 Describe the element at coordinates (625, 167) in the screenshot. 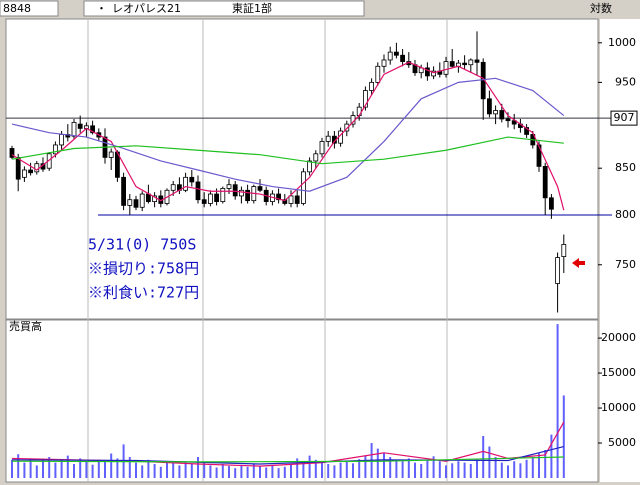

I see `y-tick-label: 850` at that location.